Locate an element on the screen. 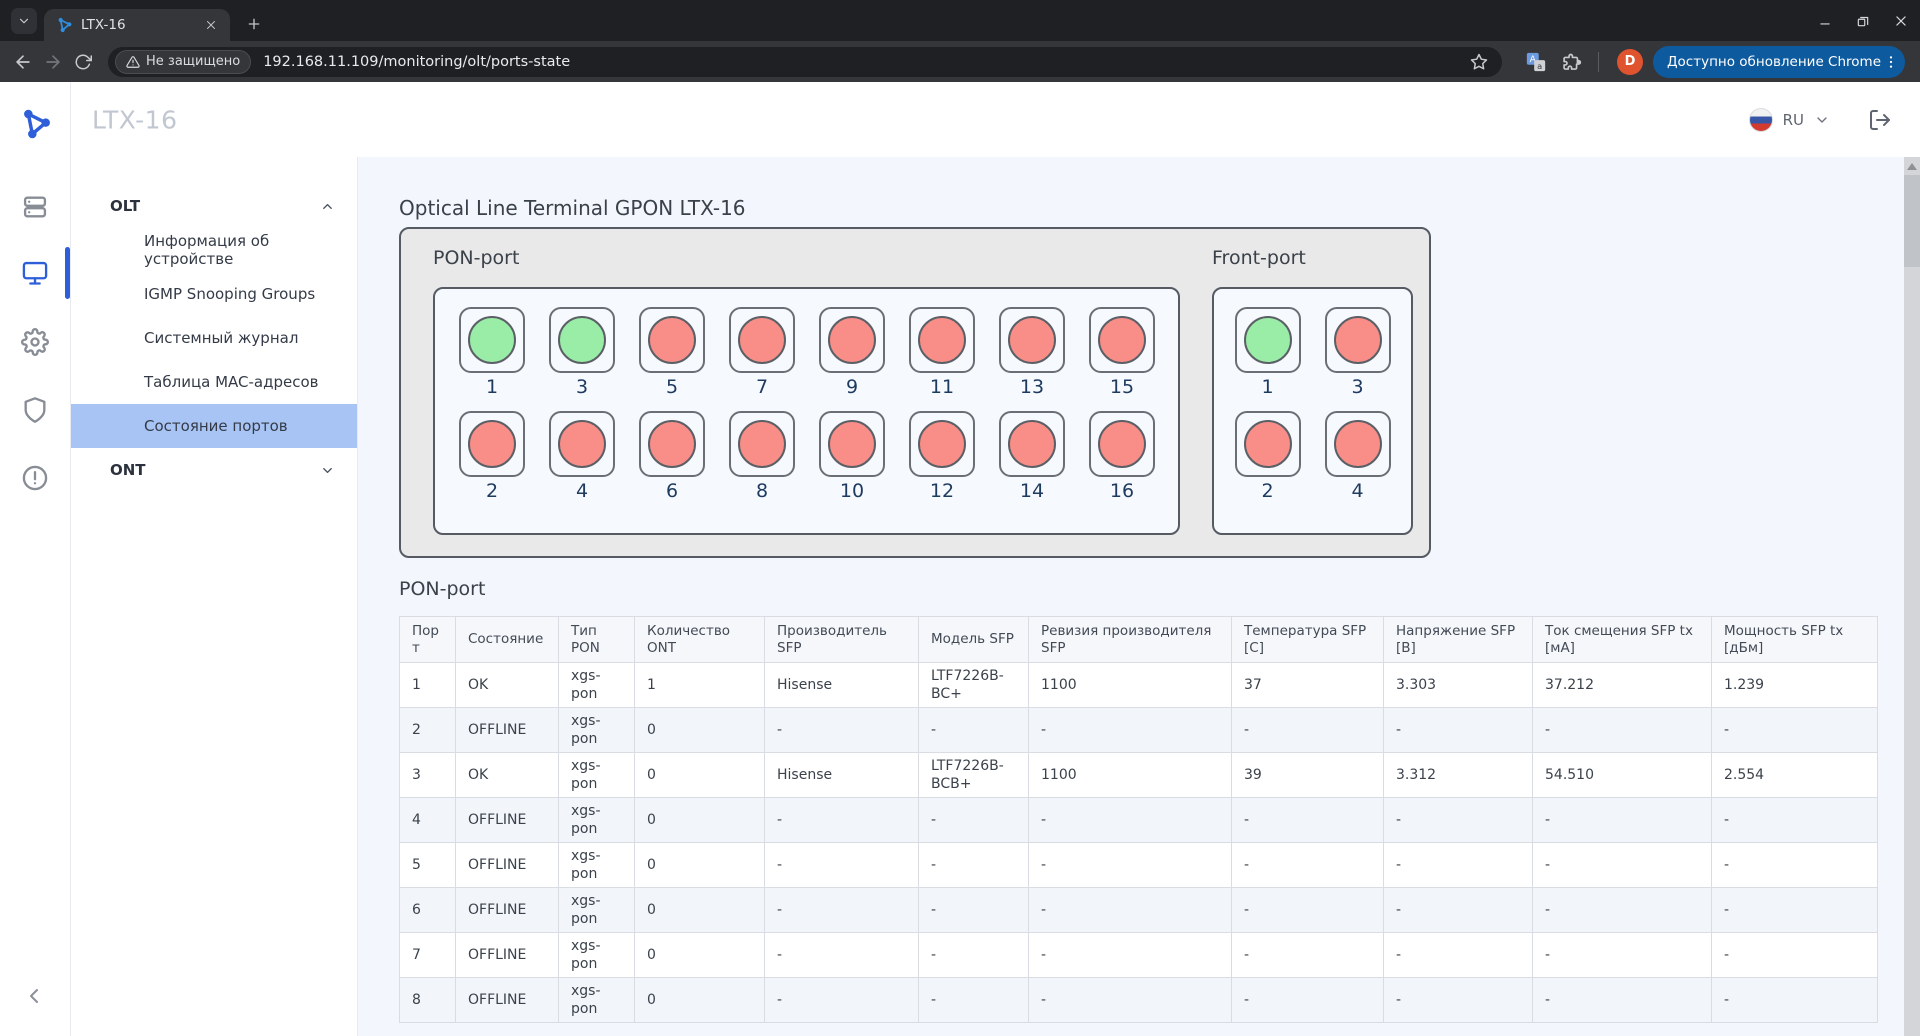 This screenshot has height=1036, width=1920. sidebar-item-label: Системный журнал is located at coordinates (221, 338).